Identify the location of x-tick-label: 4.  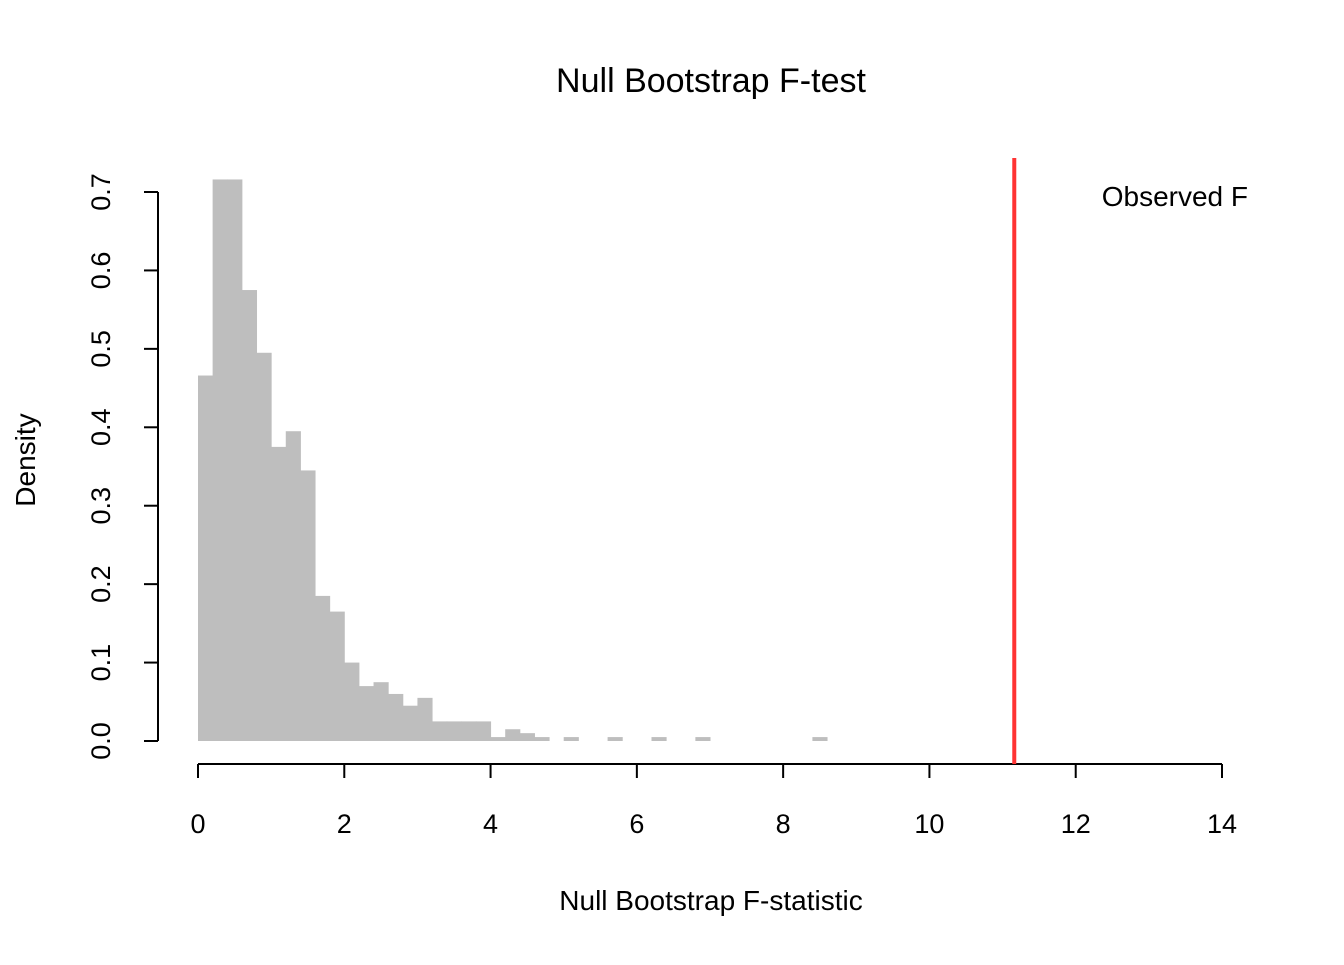
(490, 824).